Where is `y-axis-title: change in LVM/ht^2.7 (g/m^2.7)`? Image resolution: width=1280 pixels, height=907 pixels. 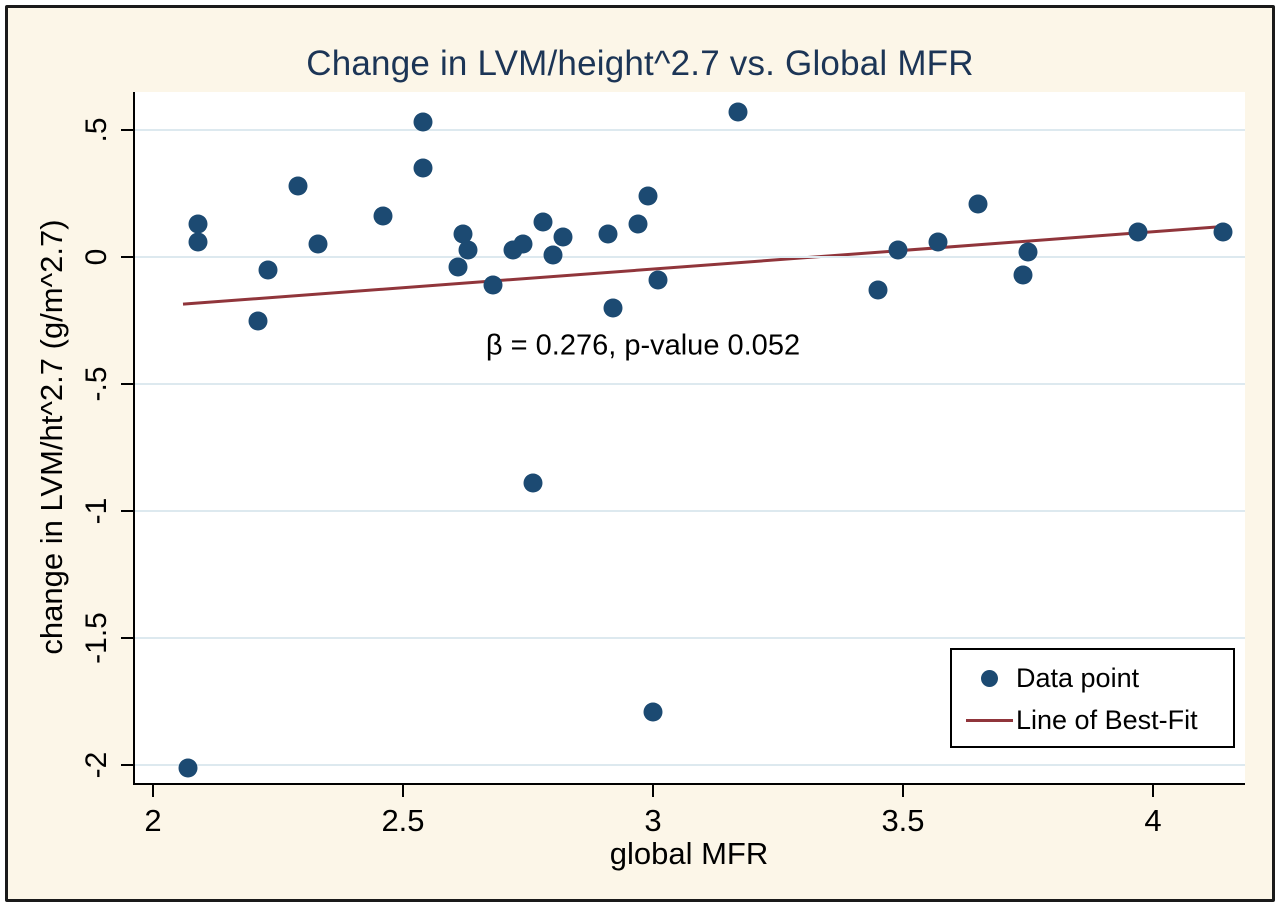
y-axis-title: change in LVM/ht^2.7 (g/m^2.7) is located at coordinates (51, 437).